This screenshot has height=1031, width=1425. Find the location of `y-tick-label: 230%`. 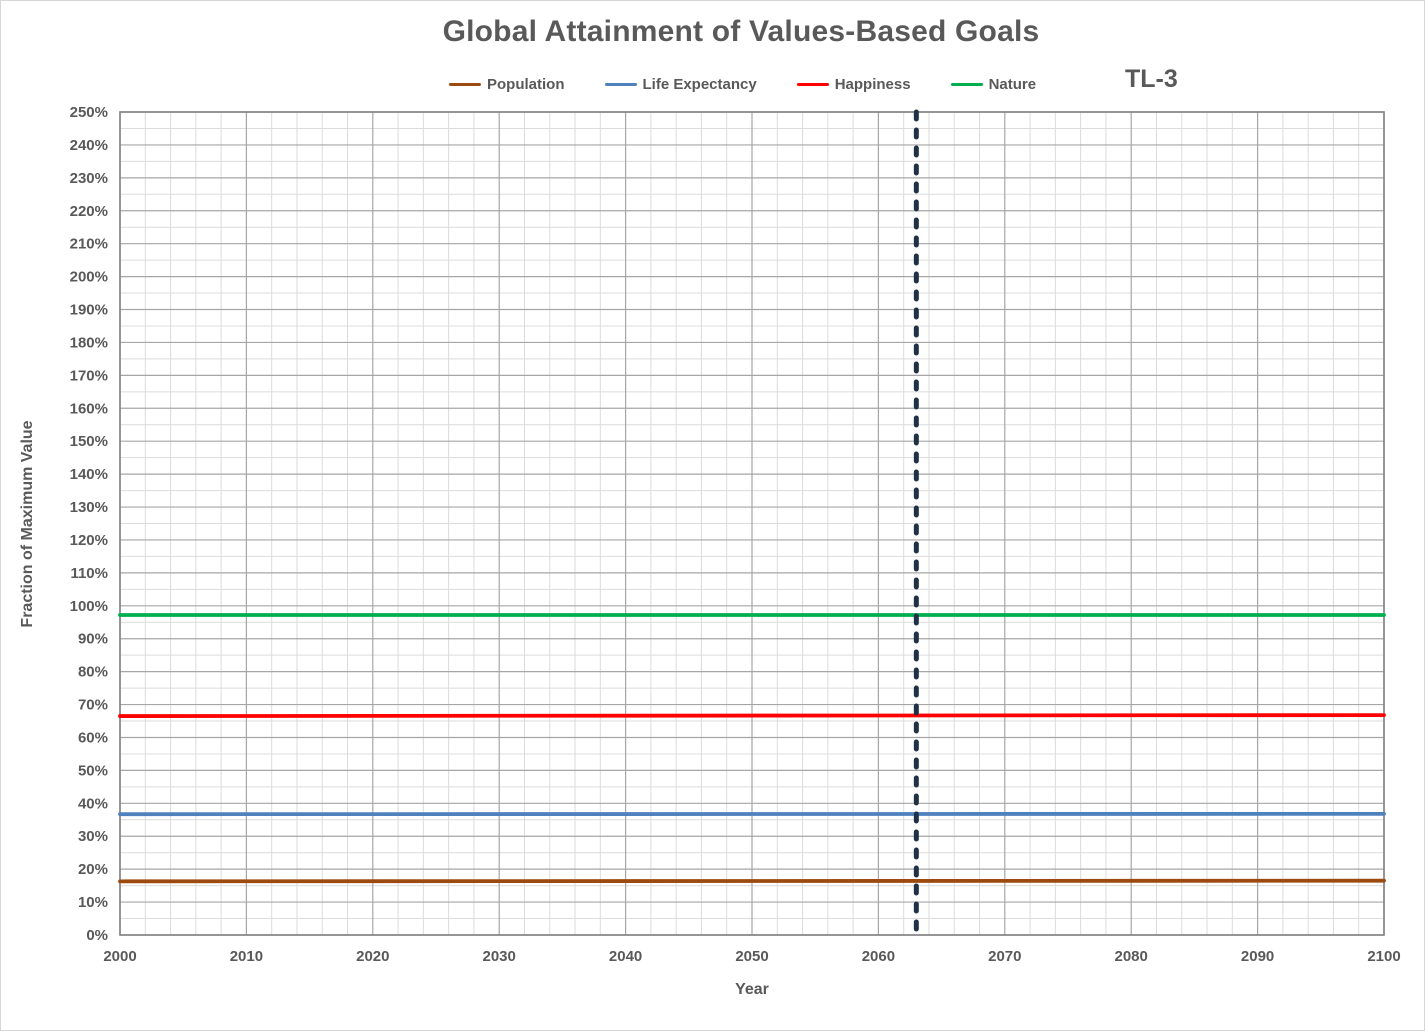

y-tick-label: 230% is located at coordinates (89, 178).